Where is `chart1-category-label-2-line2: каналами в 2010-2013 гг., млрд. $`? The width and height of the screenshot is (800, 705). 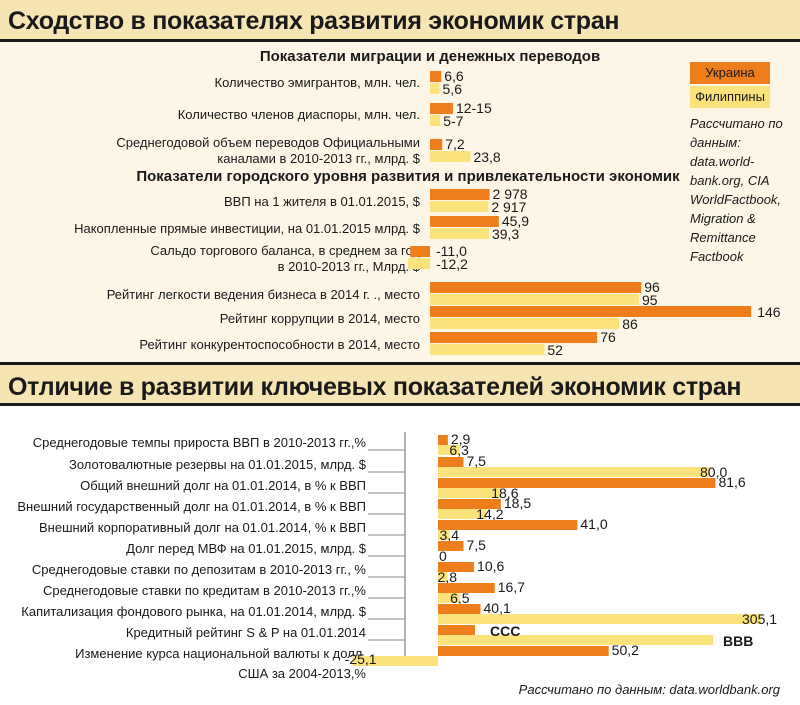 chart1-category-label-2-line2: каналами в 2010-2013 гг., млрд. $ is located at coordinates (319, 158).